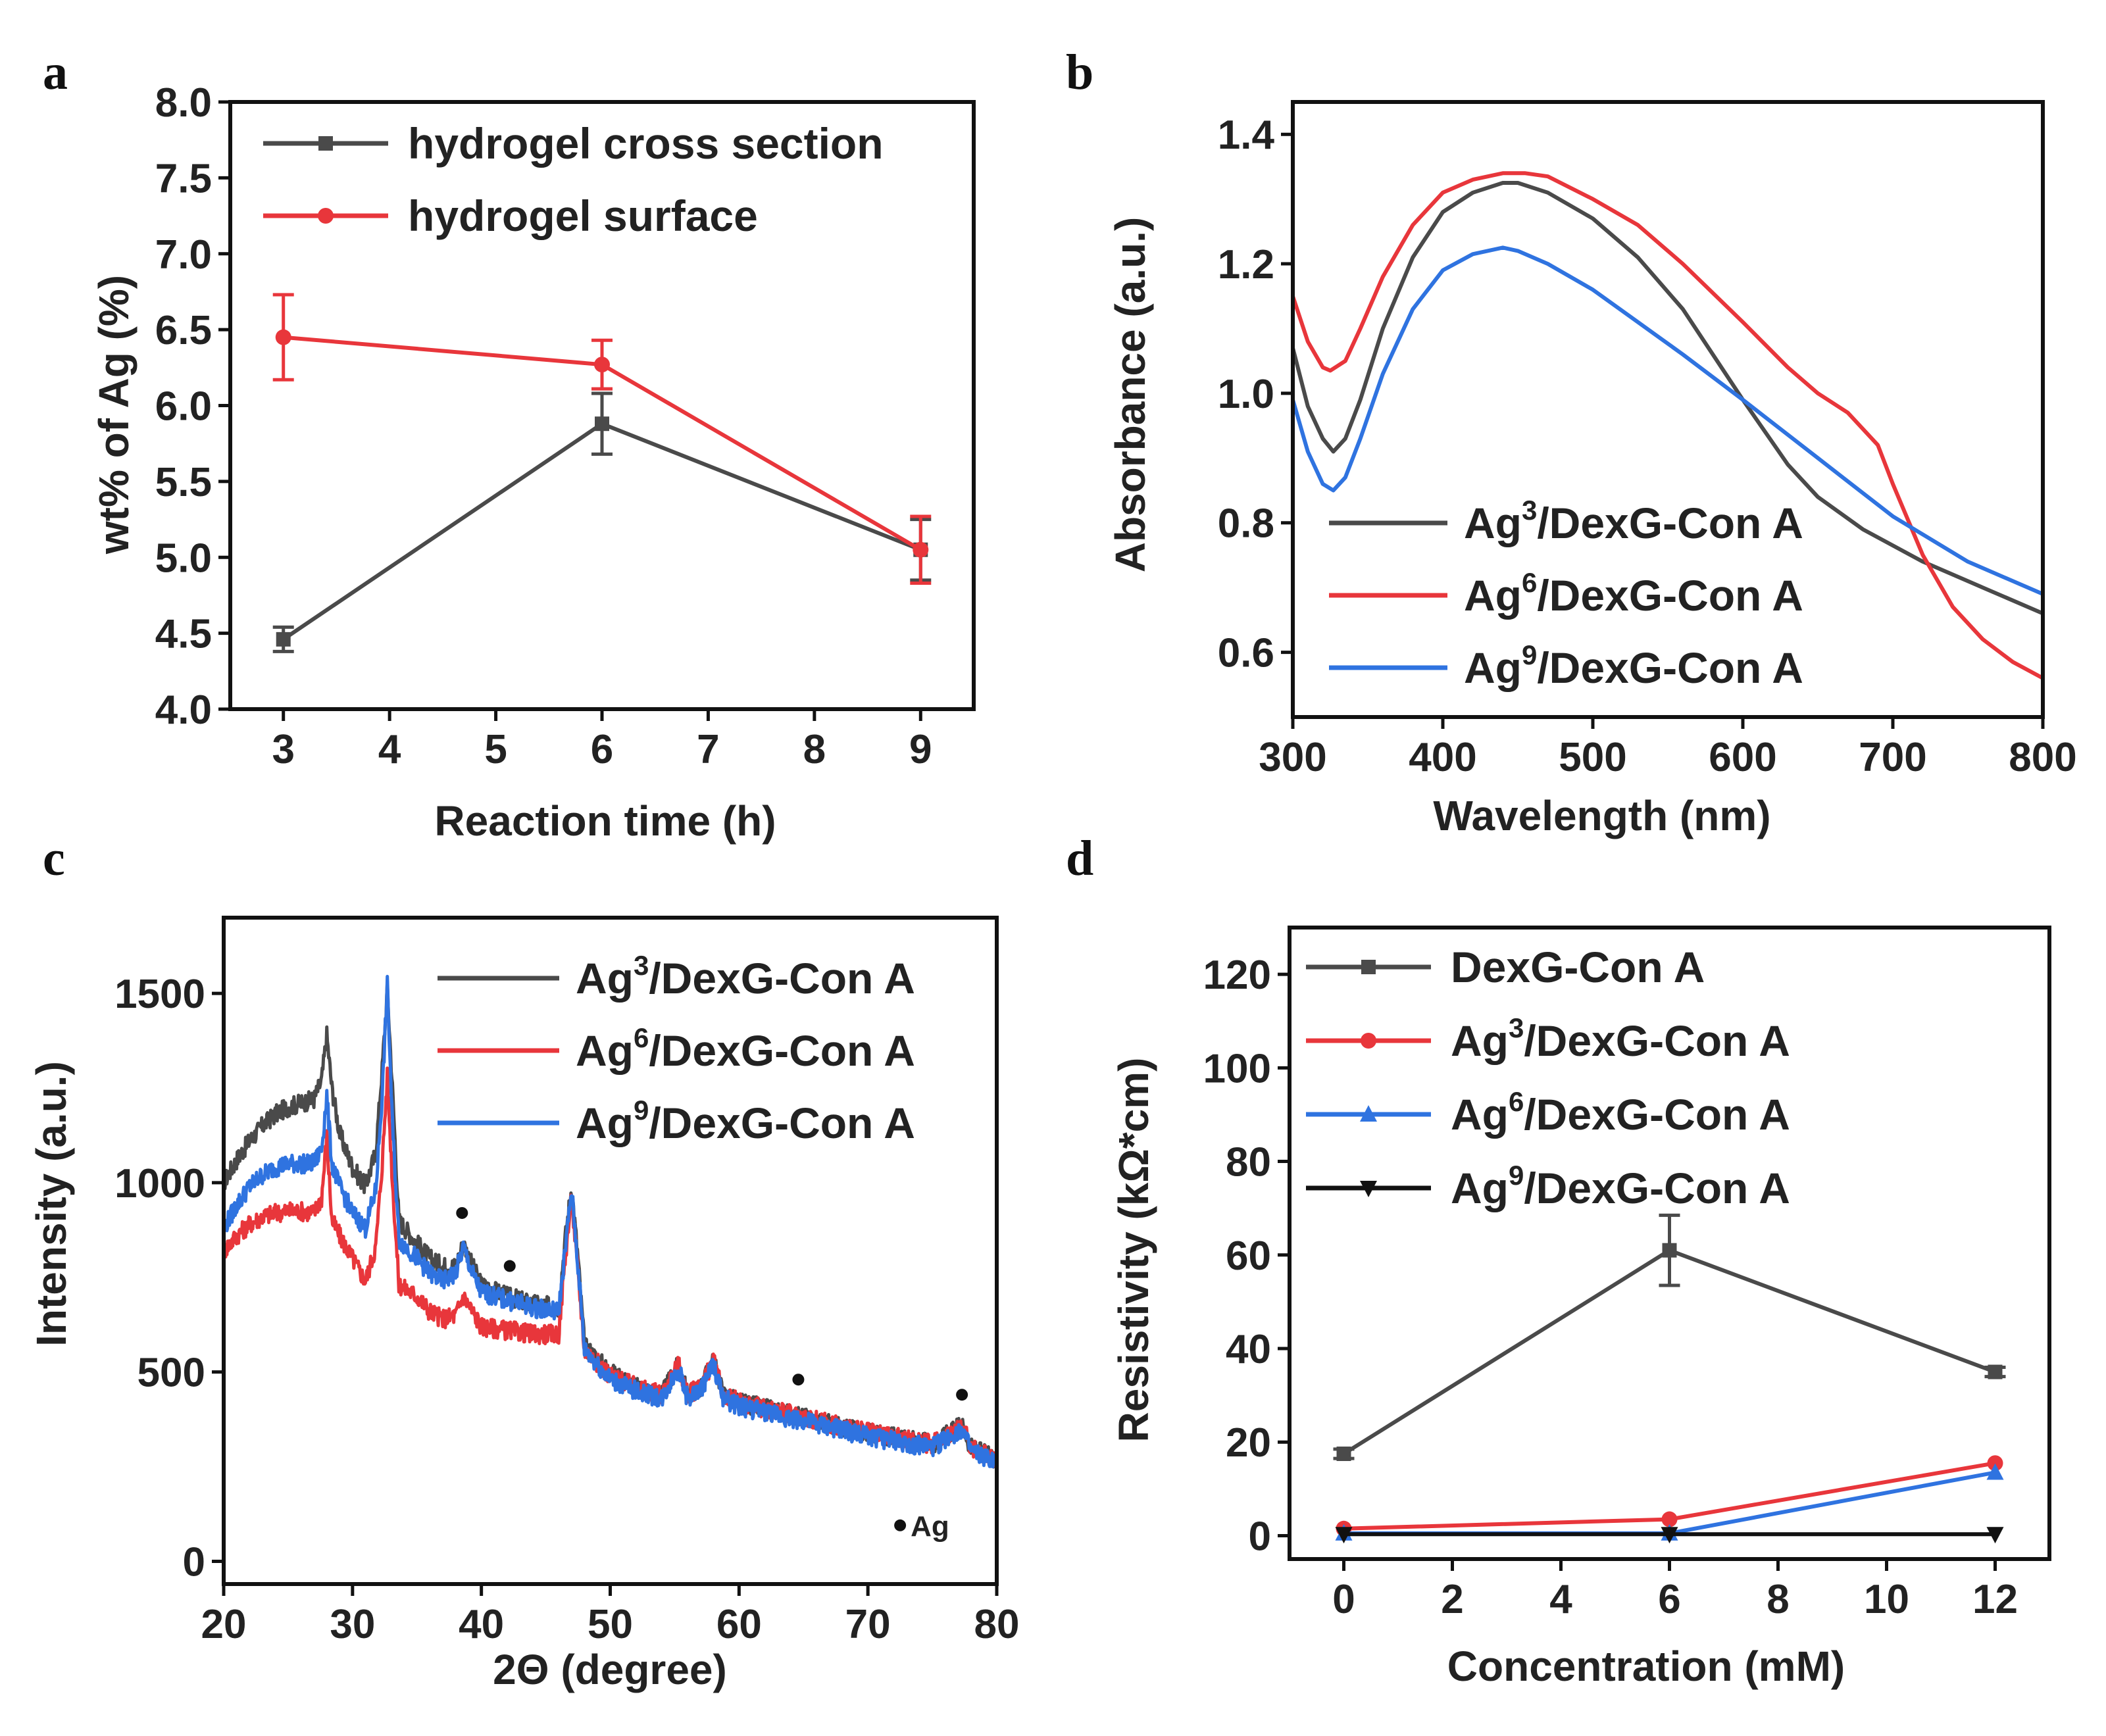 The width and height of the screenshot is (2106, 1736). Describe the element at coordinates (1592, 757) in the screenshot. I see `panel-b-x-tick-label: 500` at that location.